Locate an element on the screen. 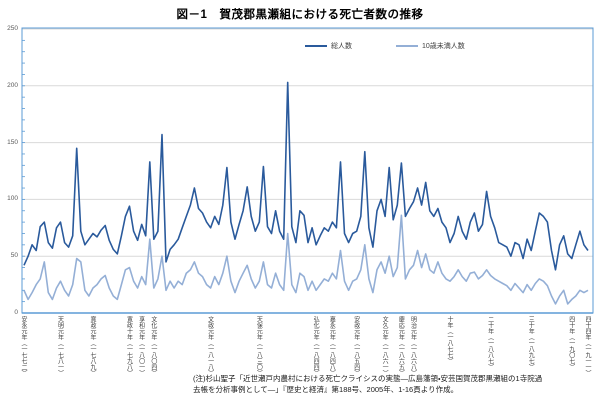 This screenshot has height=400, width=600. y-tick-label-0: 0 is located at coordinates (16, 312).